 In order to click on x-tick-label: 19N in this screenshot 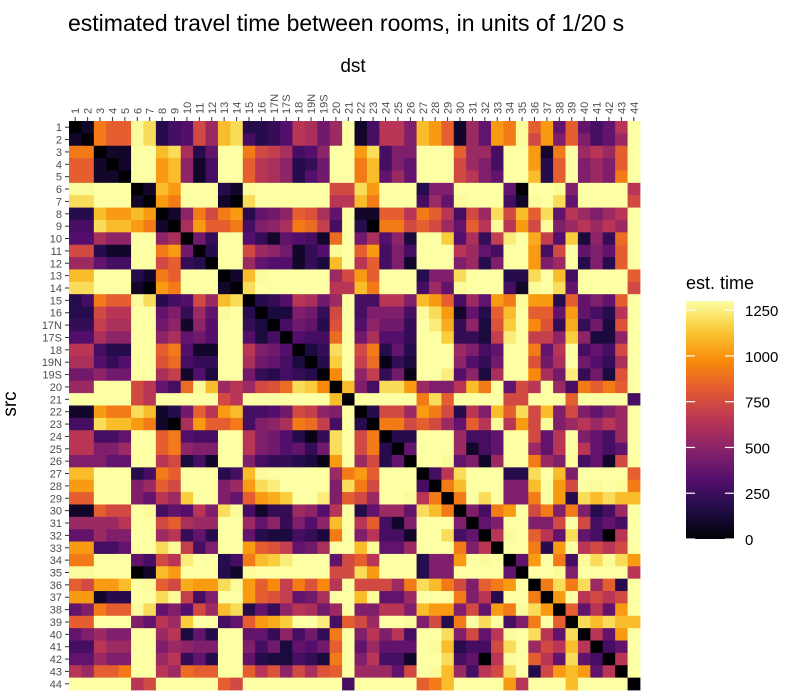, I will do `click(312, 104)`.